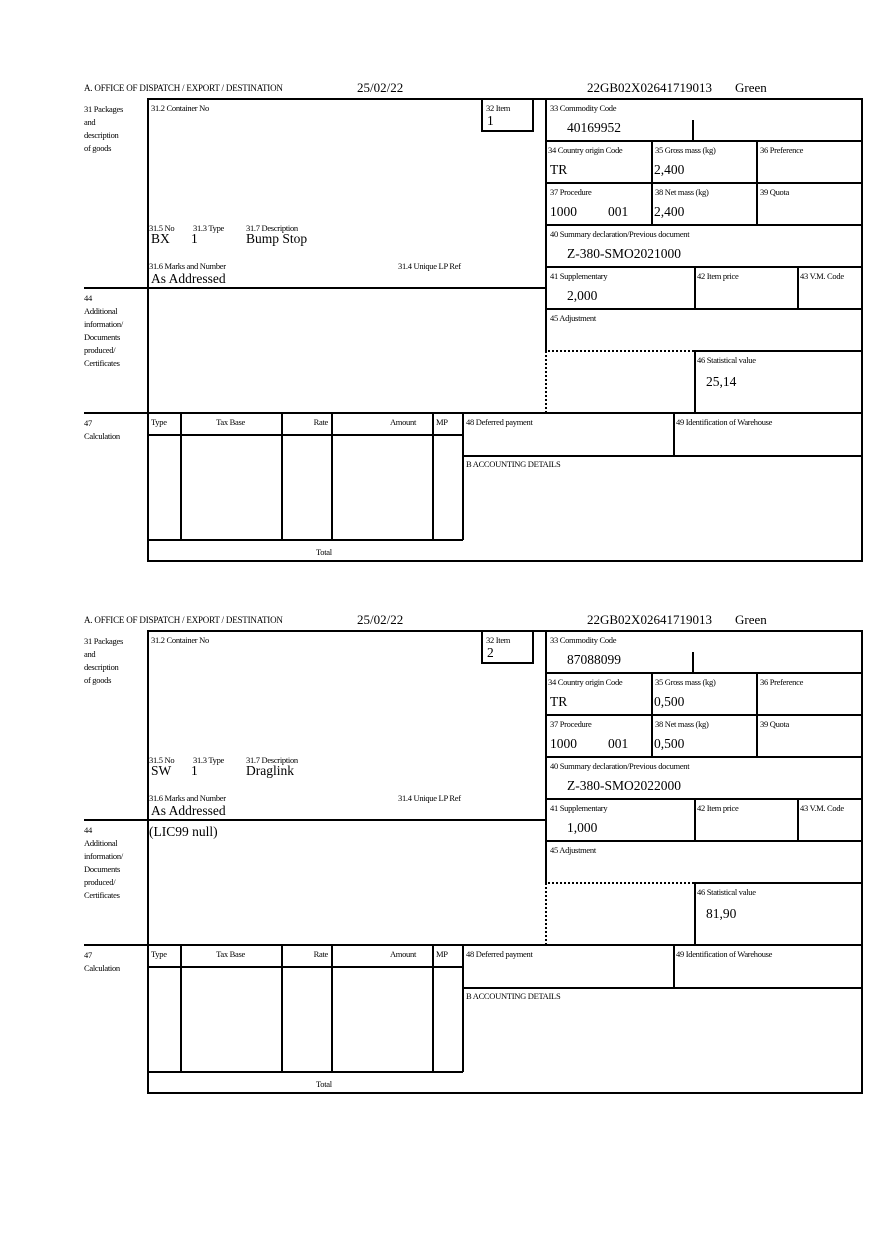  Describe the element at coordinates (230, 954) in the screenshot. I see `calc-header-tax-base: Tax Base` at that location.